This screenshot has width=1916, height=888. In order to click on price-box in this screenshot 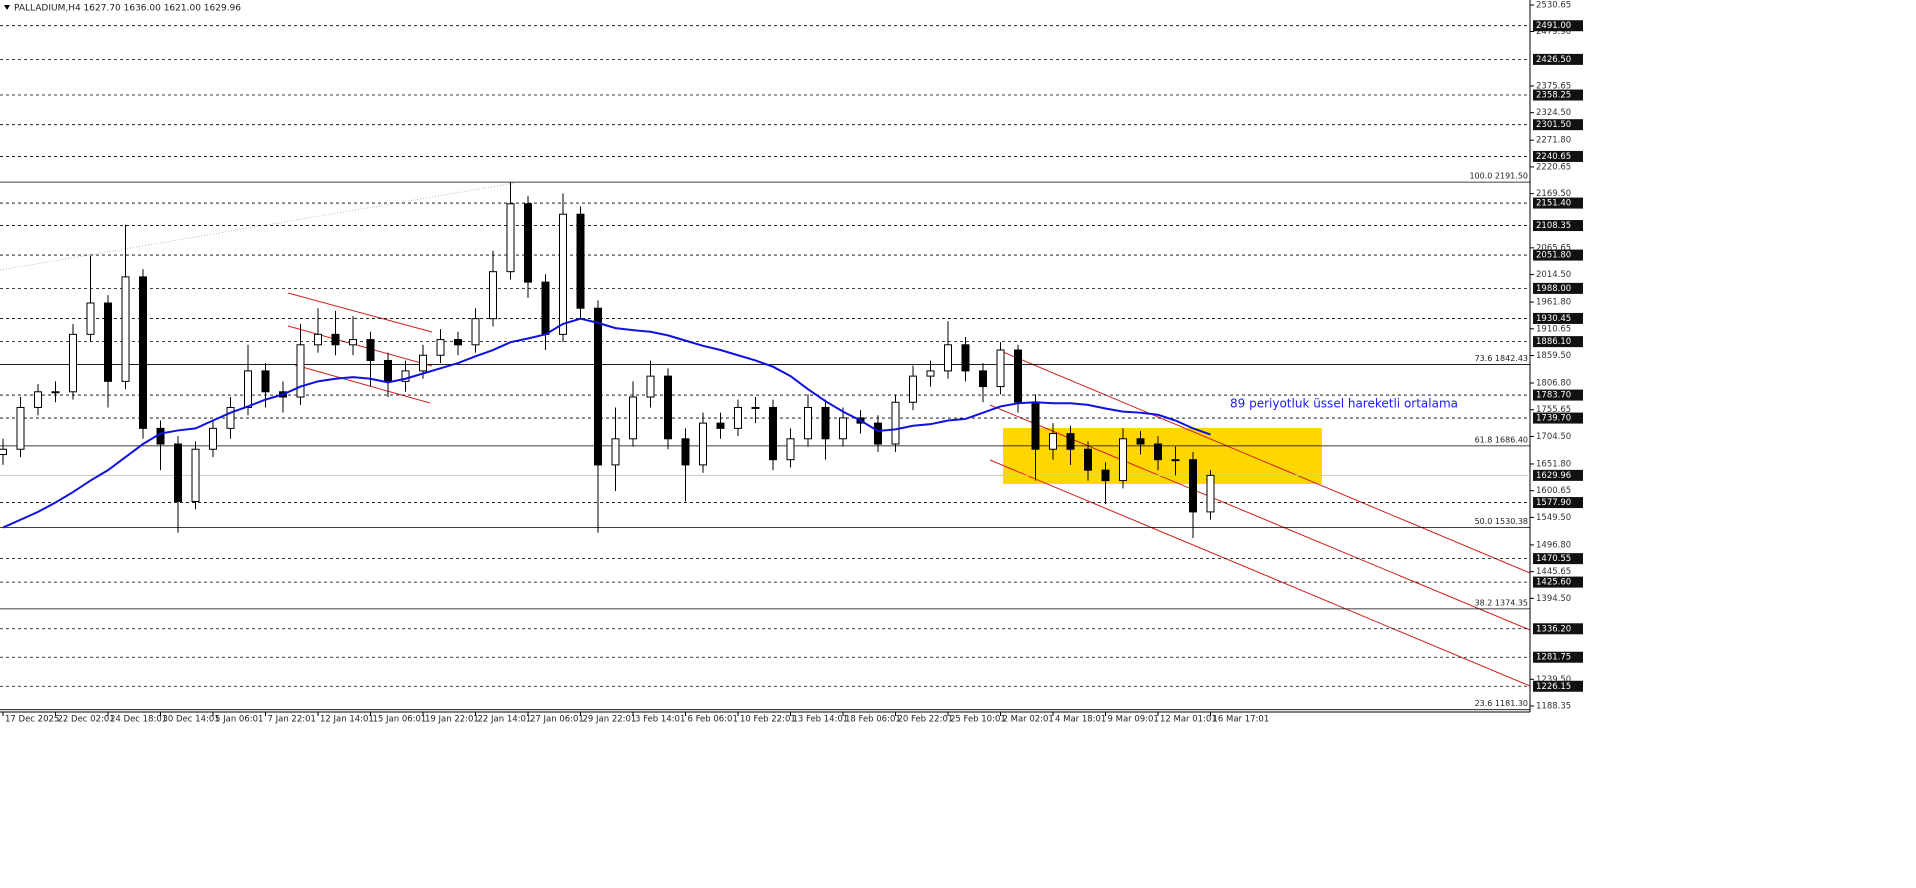, I will do `click(1558, 475)`.